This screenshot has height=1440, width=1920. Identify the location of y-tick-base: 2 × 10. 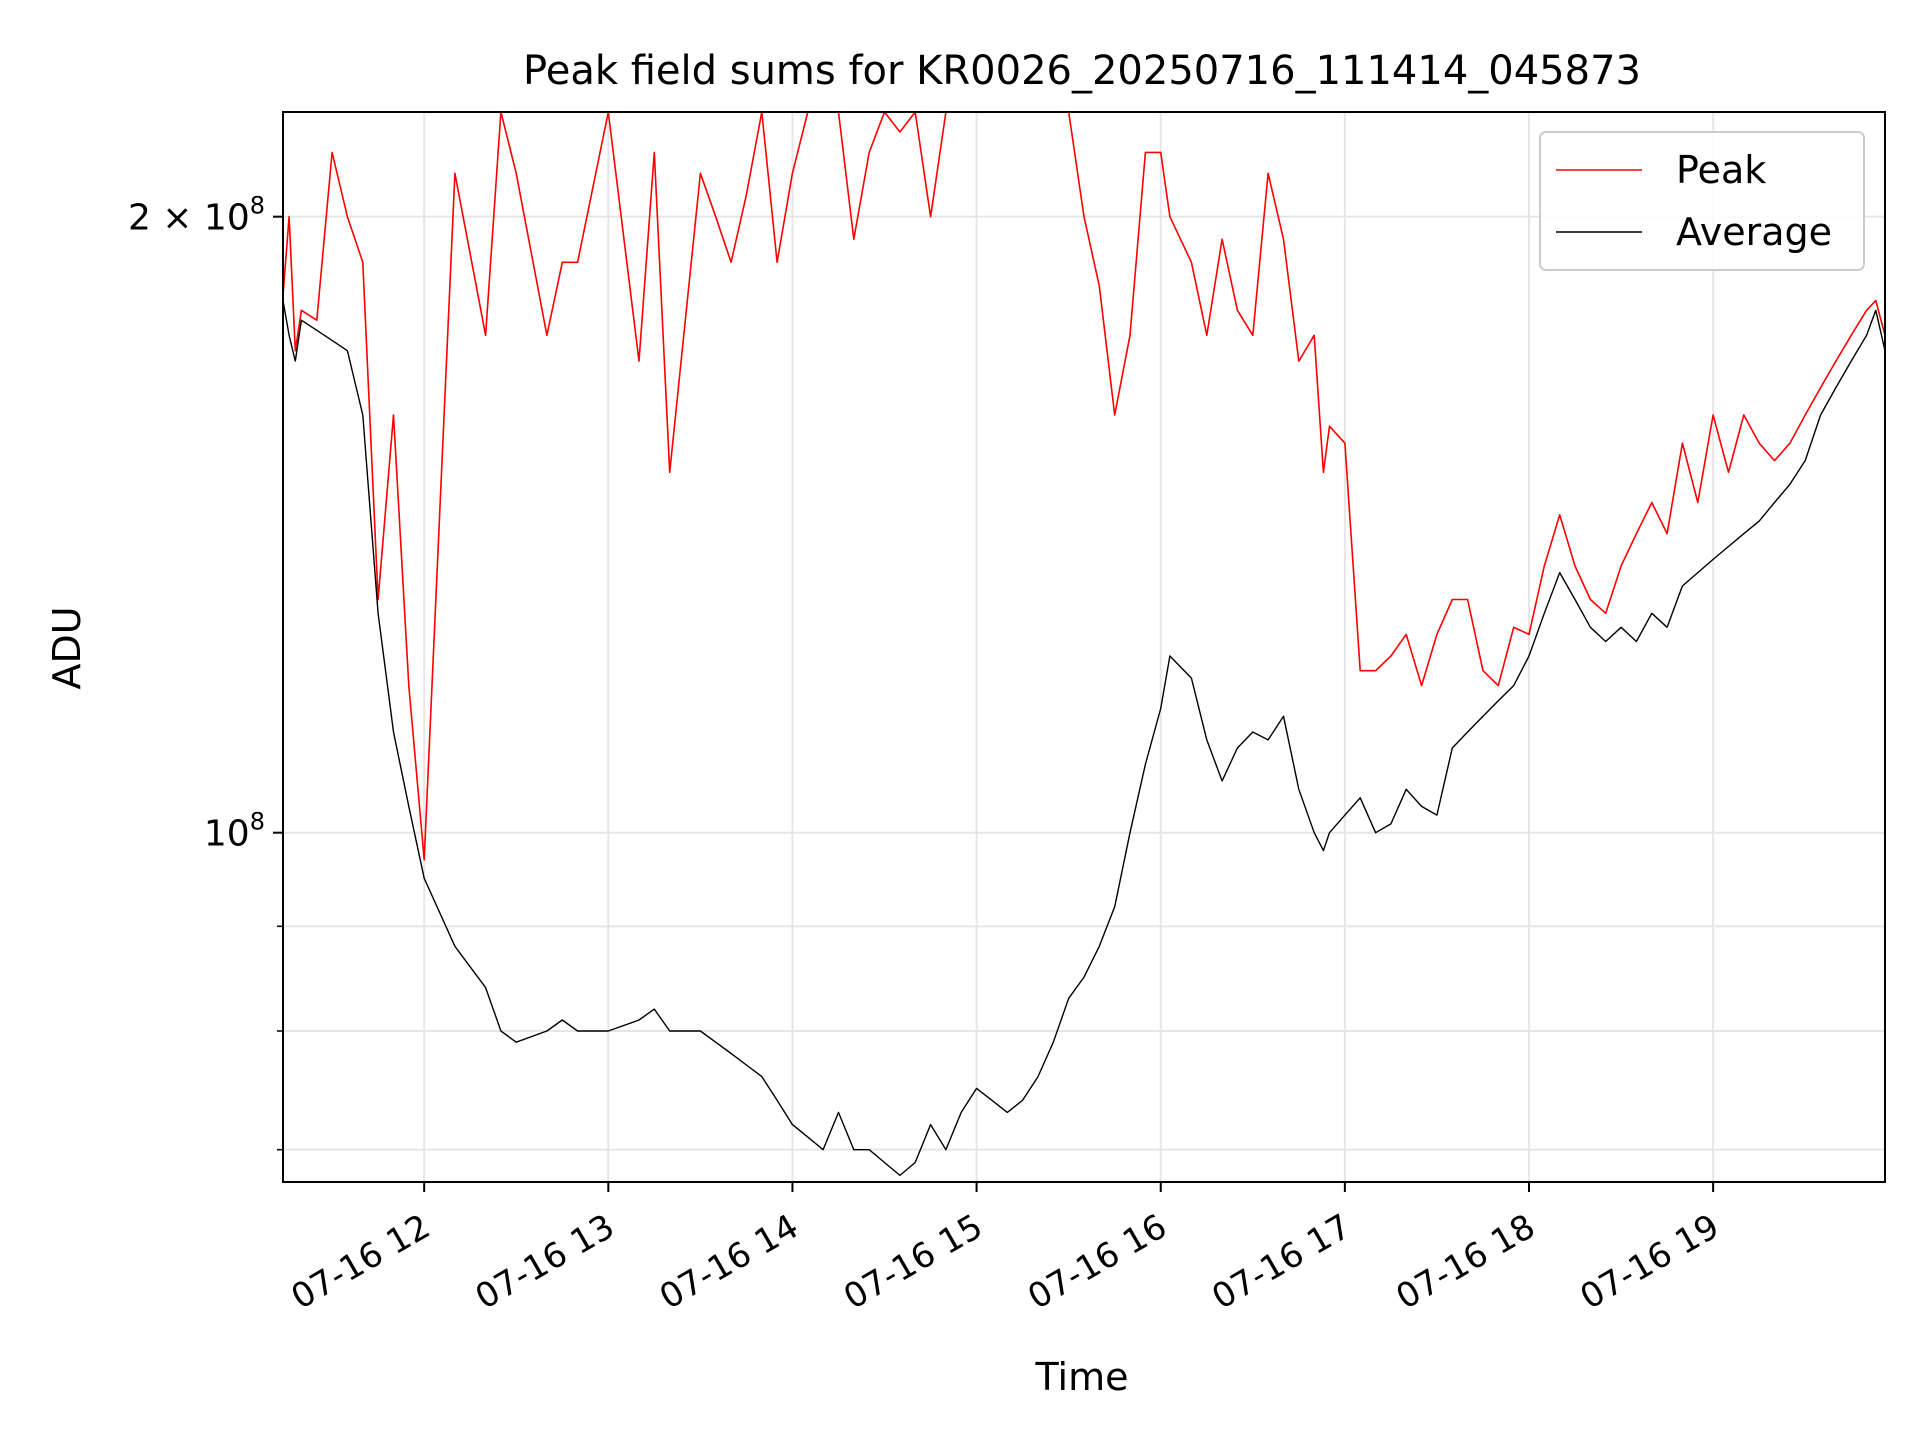
(189, 218).